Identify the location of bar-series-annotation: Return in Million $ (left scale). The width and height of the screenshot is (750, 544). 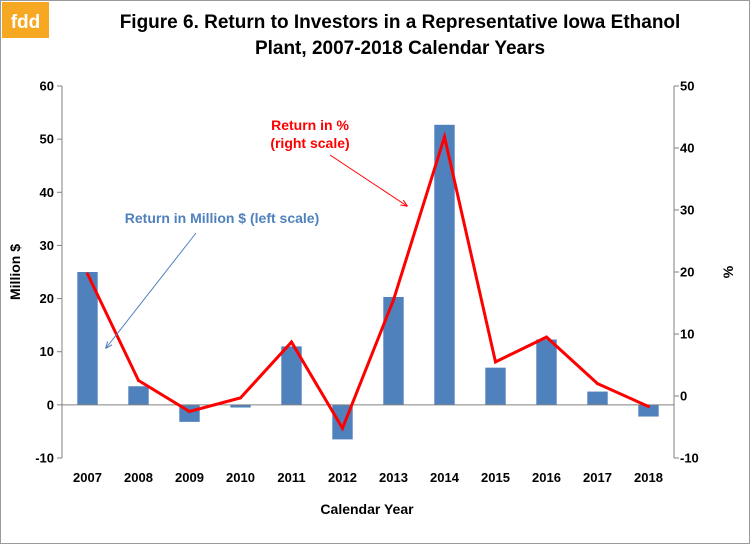
(222, 218).